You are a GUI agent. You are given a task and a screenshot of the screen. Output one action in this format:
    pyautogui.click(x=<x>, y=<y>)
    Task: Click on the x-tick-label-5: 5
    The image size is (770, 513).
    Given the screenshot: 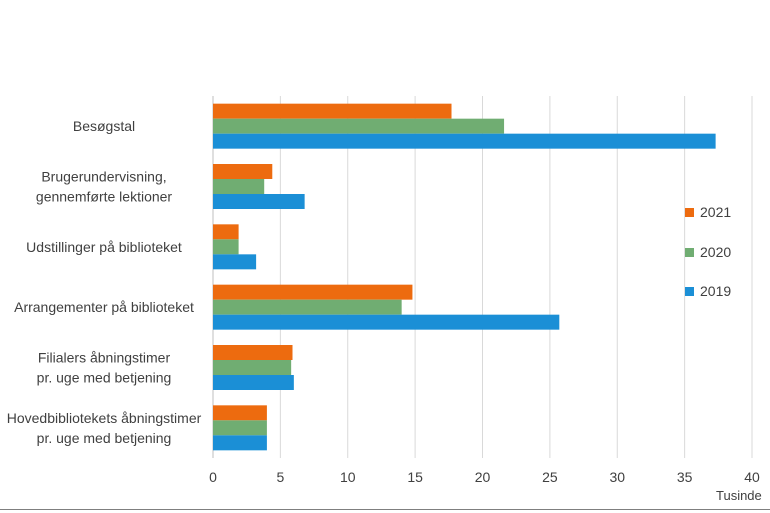 What is the action you would take?
    pyautogui.click(x=280, y=477)
    